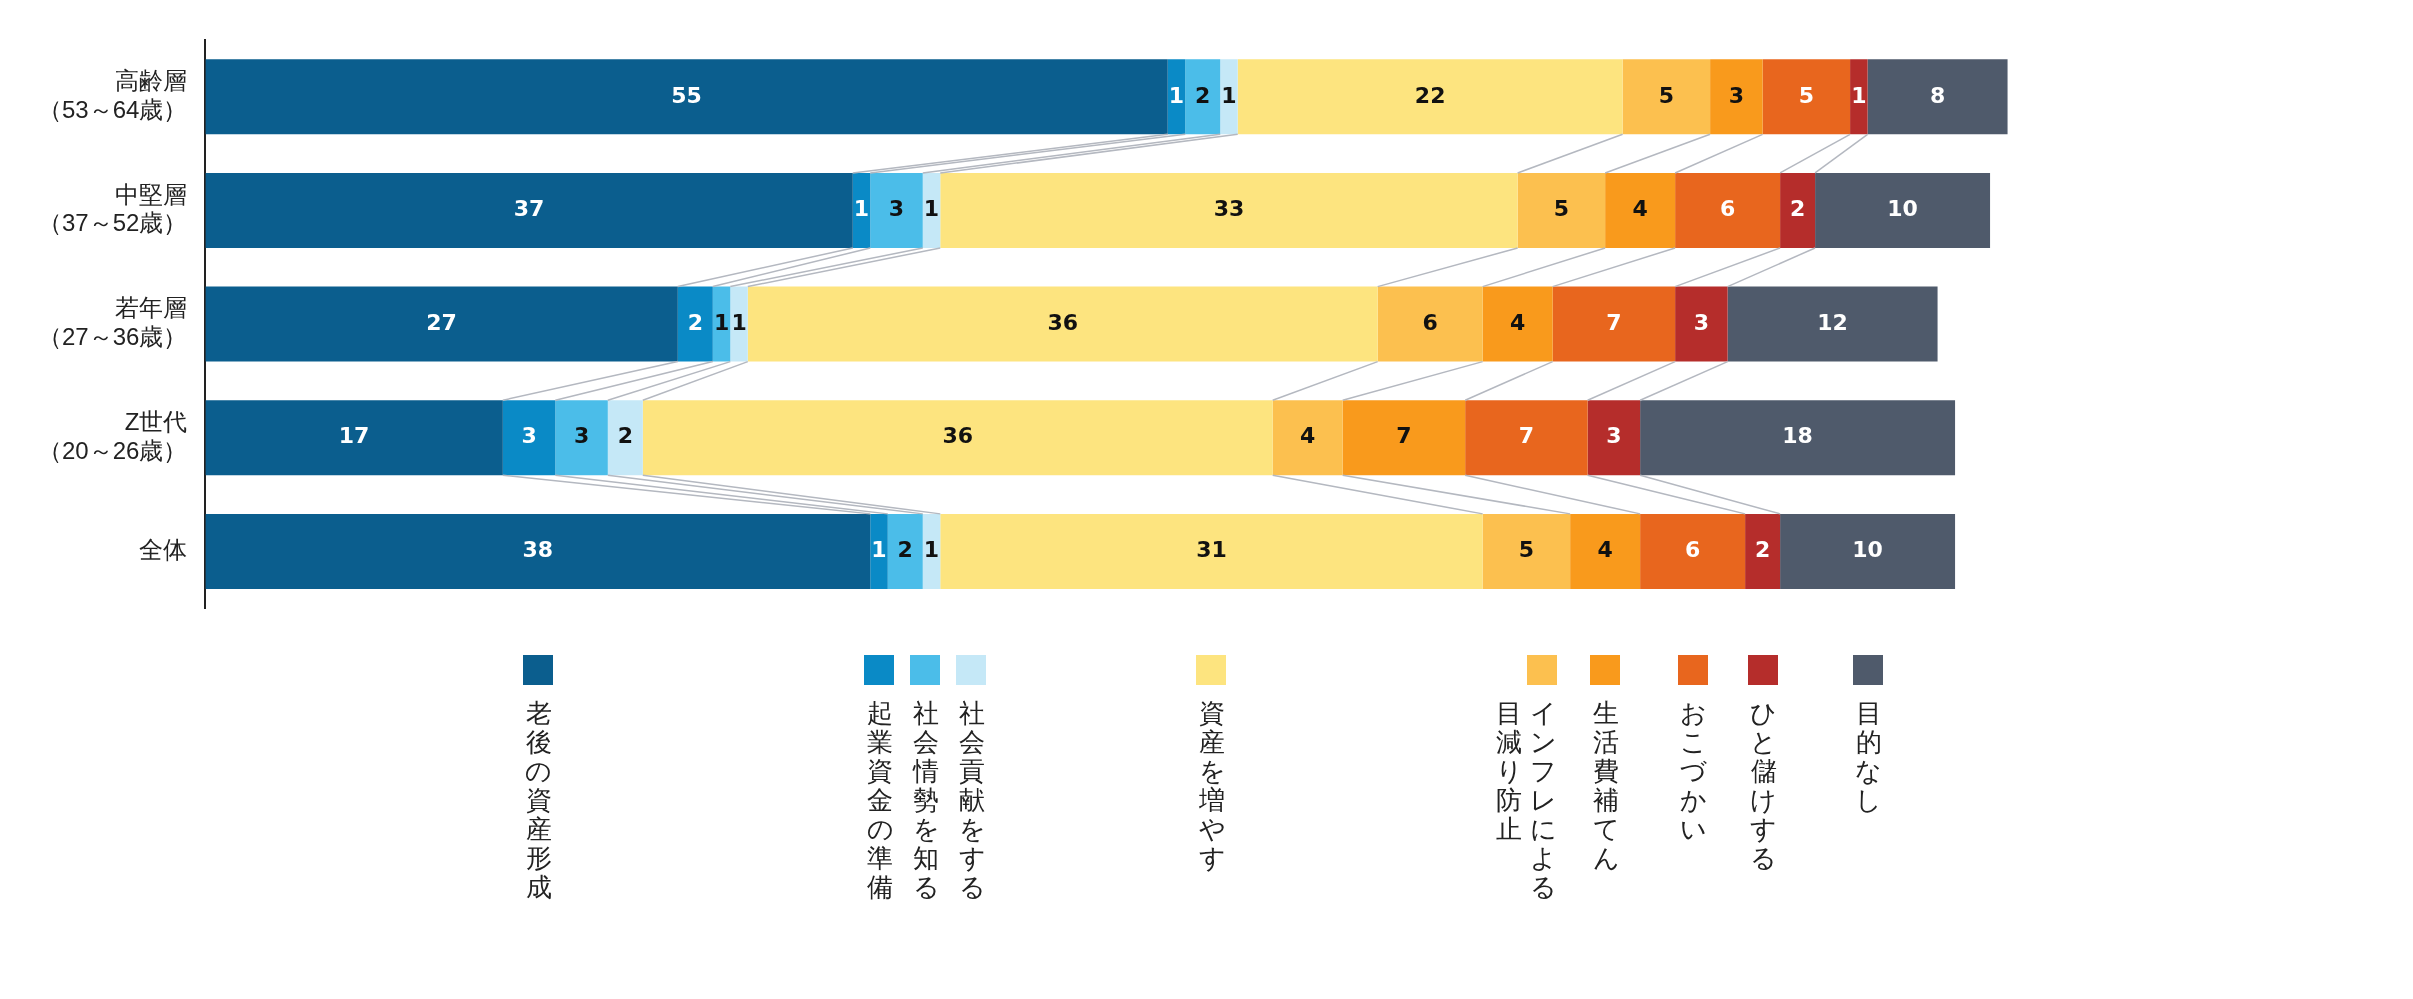  I want to click on data-label: 31, so click(1211, 550).